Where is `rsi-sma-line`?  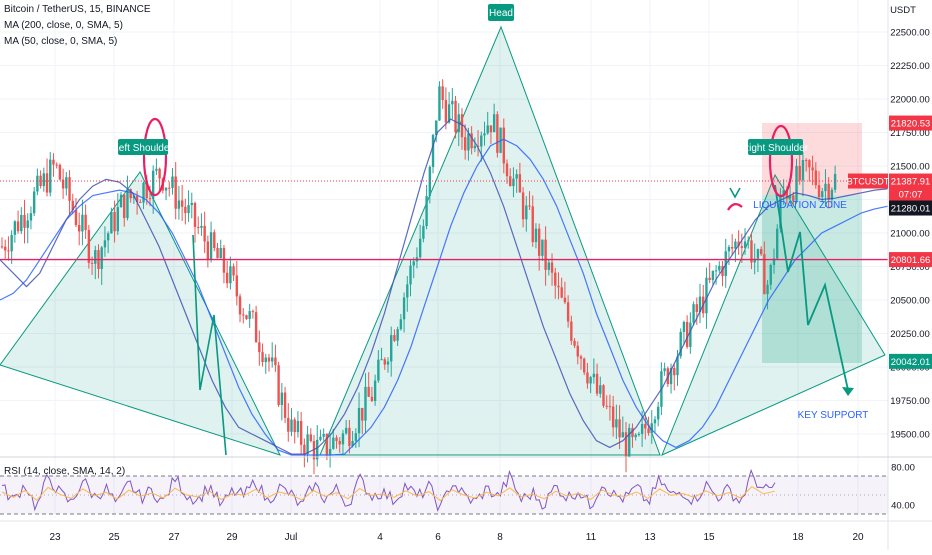 rsi-sma-line is located at coordinates (388, 493).